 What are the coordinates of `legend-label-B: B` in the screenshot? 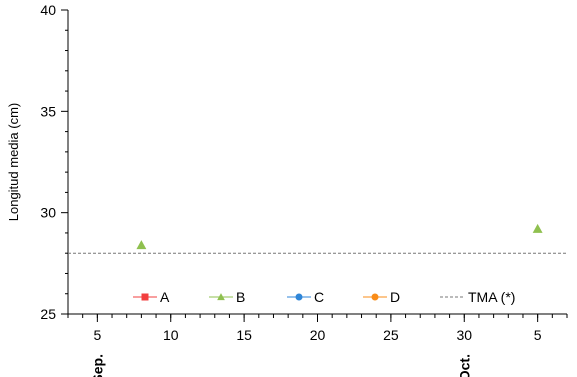 It's located at (240, 297).